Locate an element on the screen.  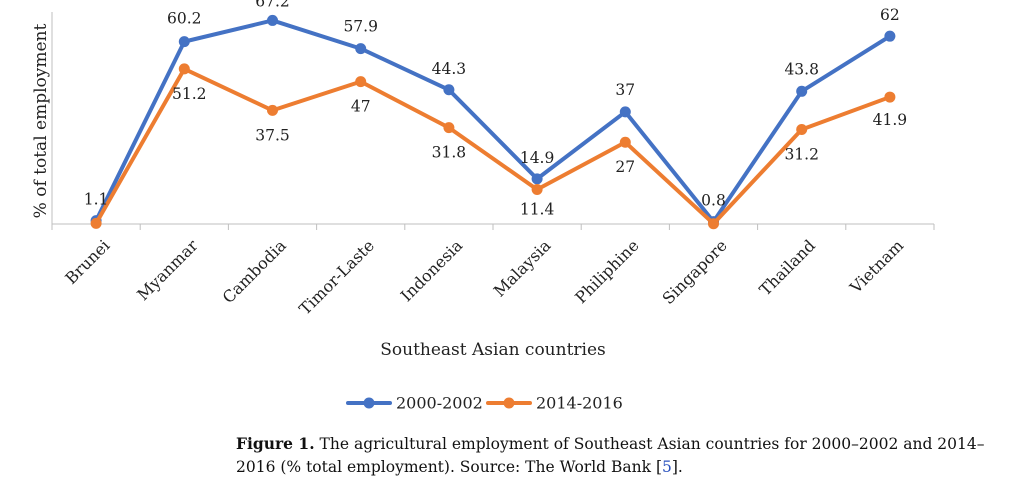
x-tick-label: Malaysia is located at coordinates (522, 268).